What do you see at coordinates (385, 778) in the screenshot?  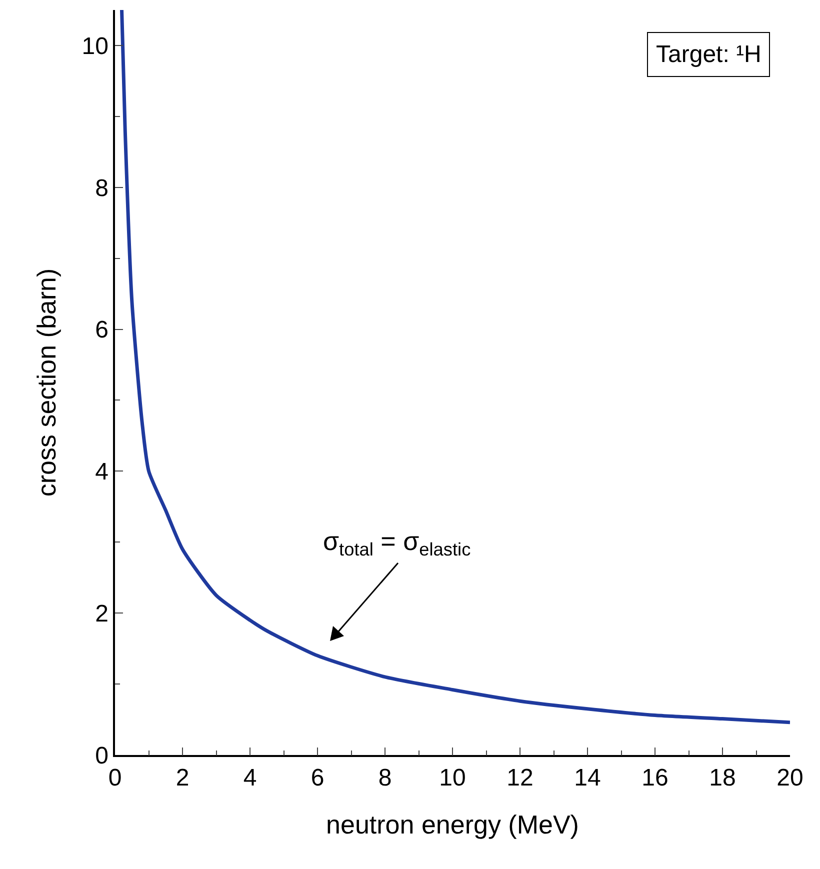 I see `x-tick-label: 8` at bounding box center [385, 778].